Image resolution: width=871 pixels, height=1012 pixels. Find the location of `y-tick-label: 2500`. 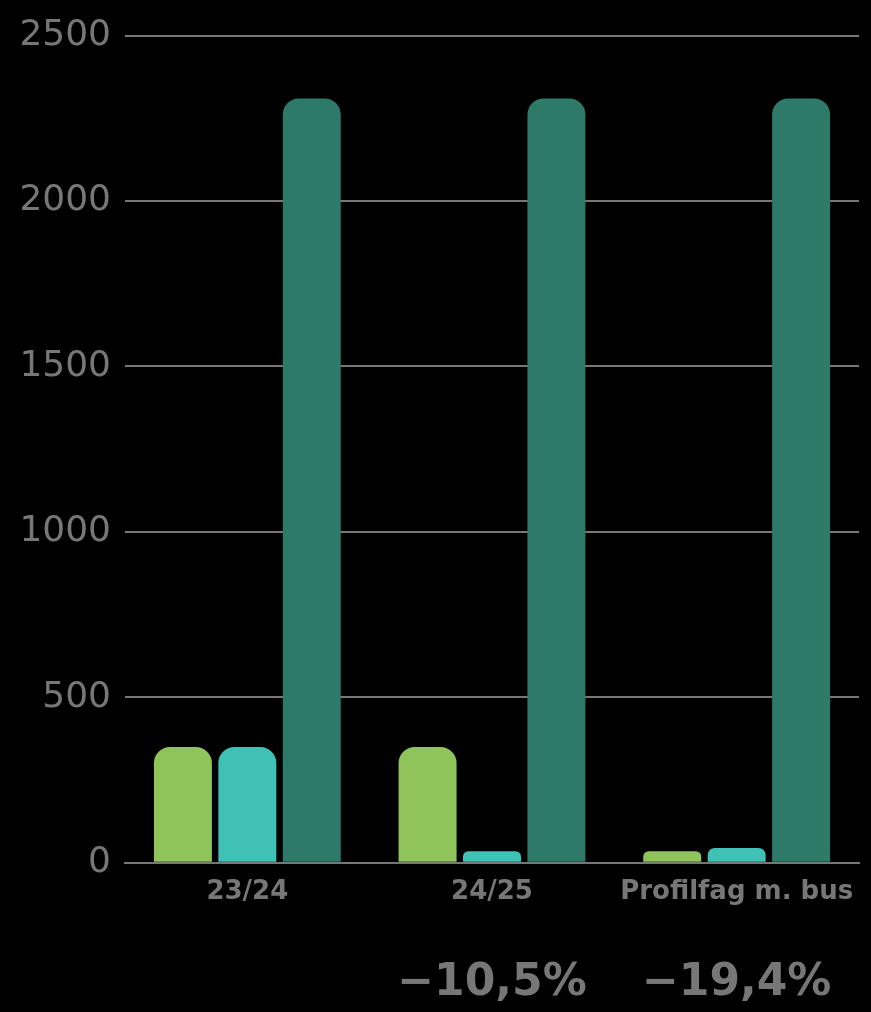

y-tick-label: 2500 is located at coordinates (65, 32).